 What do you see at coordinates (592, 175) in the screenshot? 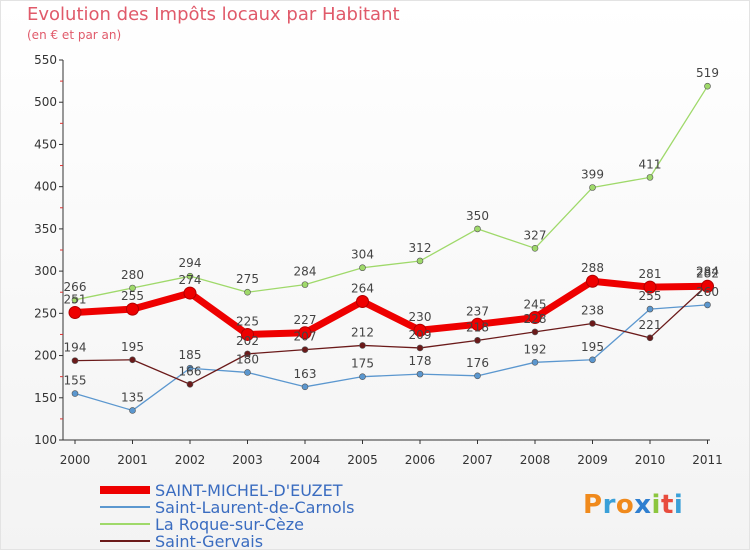
I see `data-label: 399` at bounding box center [592, 175].